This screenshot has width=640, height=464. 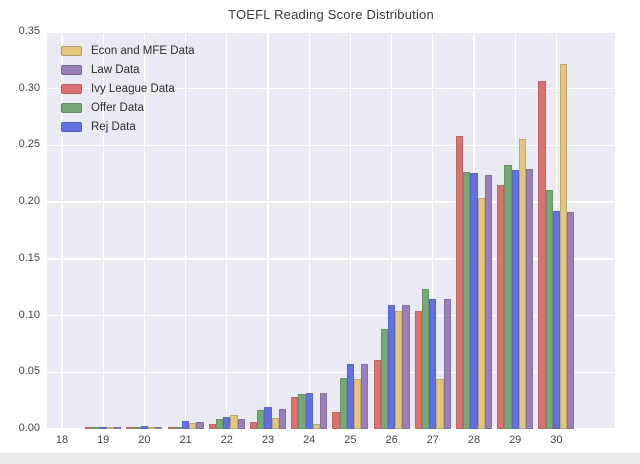 I want to click on legend-label: Econ and MFE Data, so click(x=143, y=50).